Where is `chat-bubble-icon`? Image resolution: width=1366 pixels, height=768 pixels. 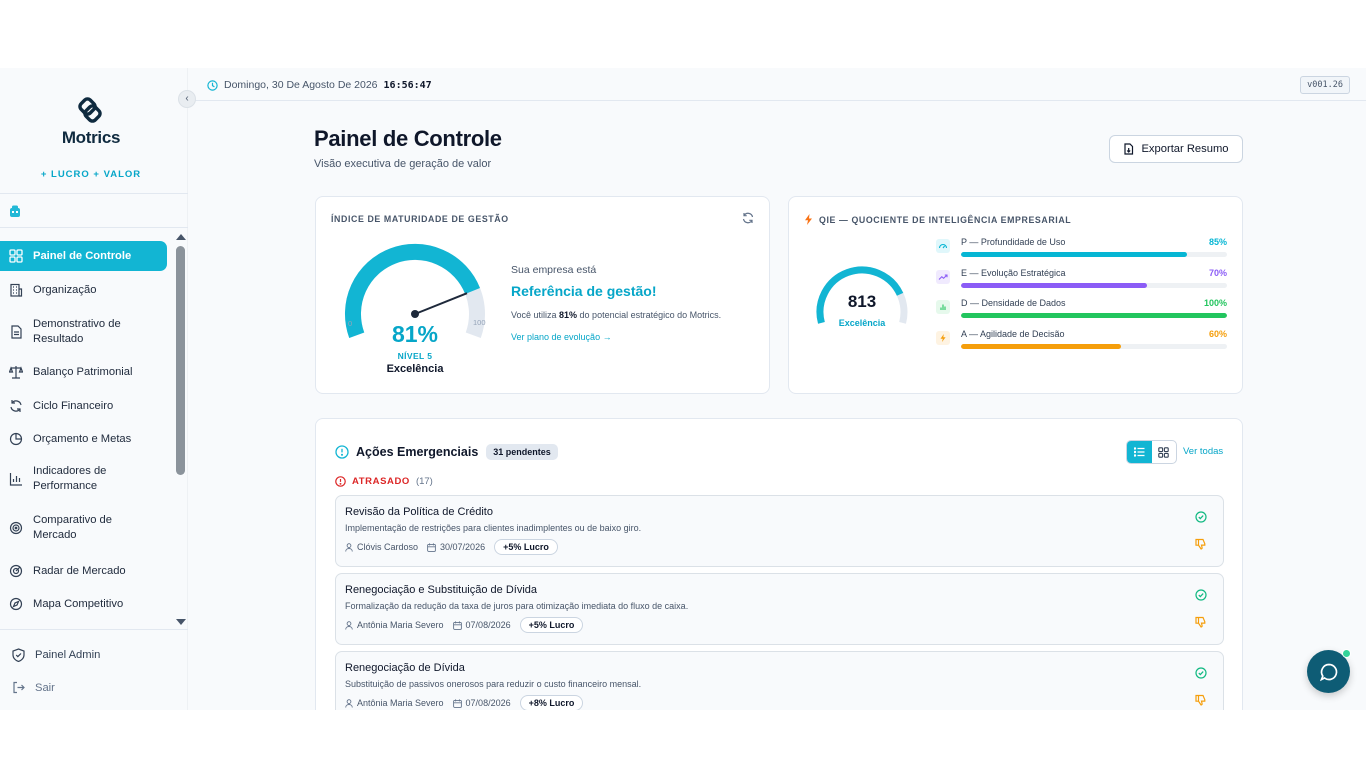
chat-bubble-icon is located at coordinates (1328, 672).